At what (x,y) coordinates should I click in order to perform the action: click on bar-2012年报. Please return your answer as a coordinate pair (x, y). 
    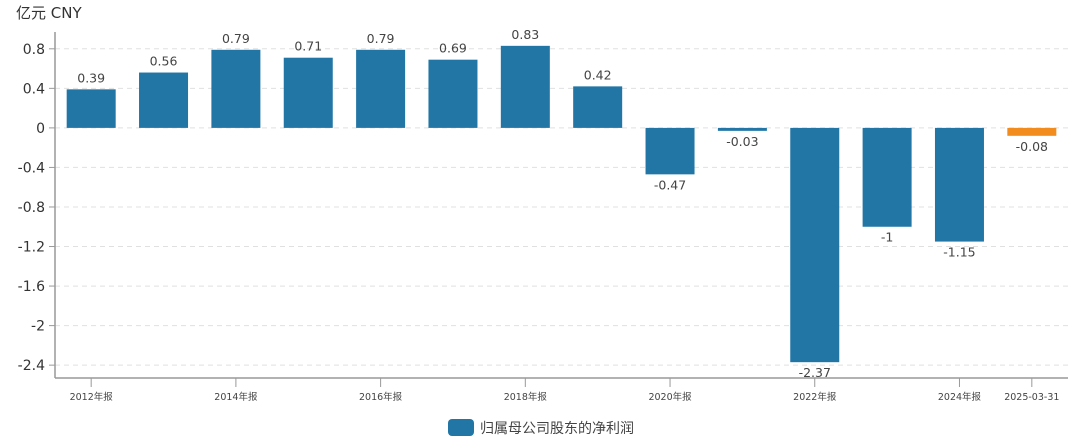
    Looking at the image, I should click on (91, 108).